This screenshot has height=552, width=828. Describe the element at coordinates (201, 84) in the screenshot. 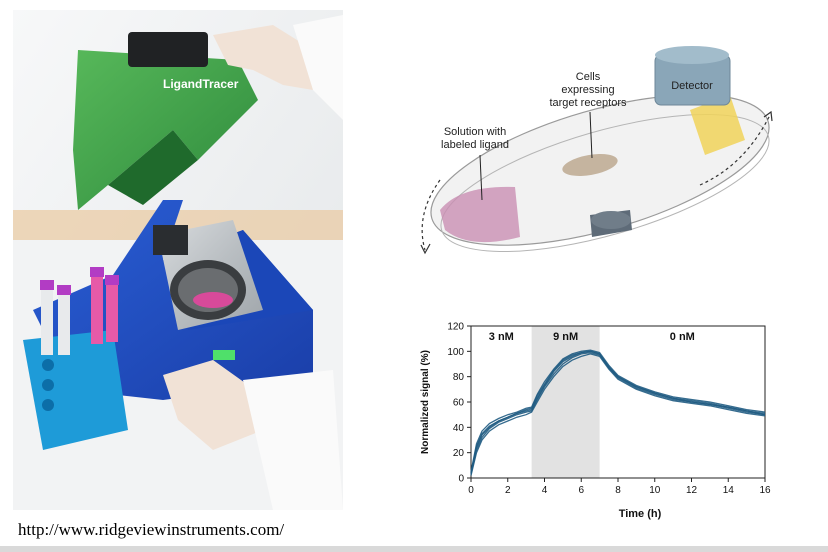

I see `brand-label: LigandTracer` at that location.